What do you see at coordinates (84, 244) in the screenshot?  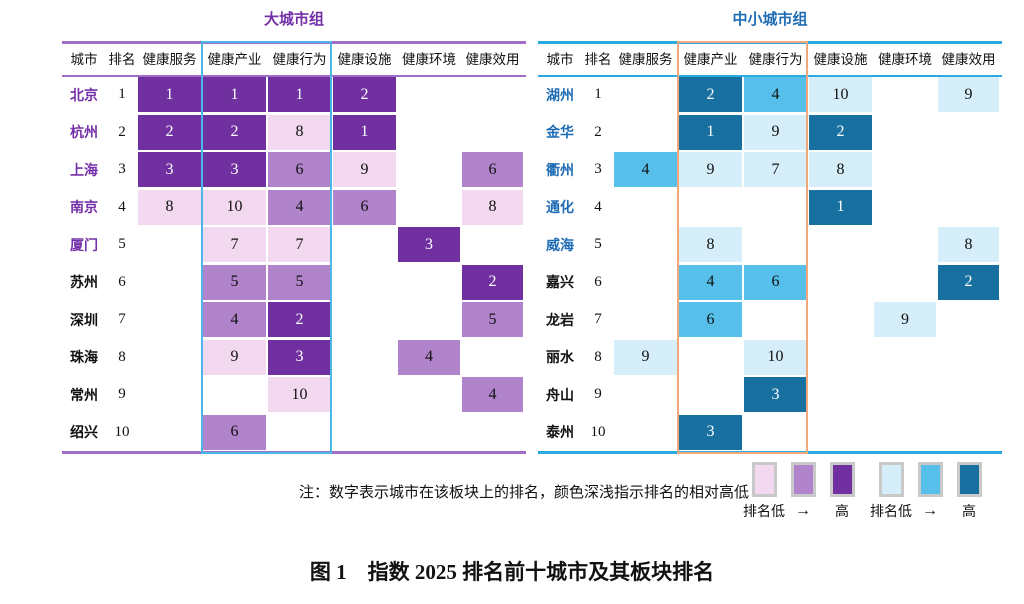 I see `city-label: 厦门` at bounding box center [84, 244].